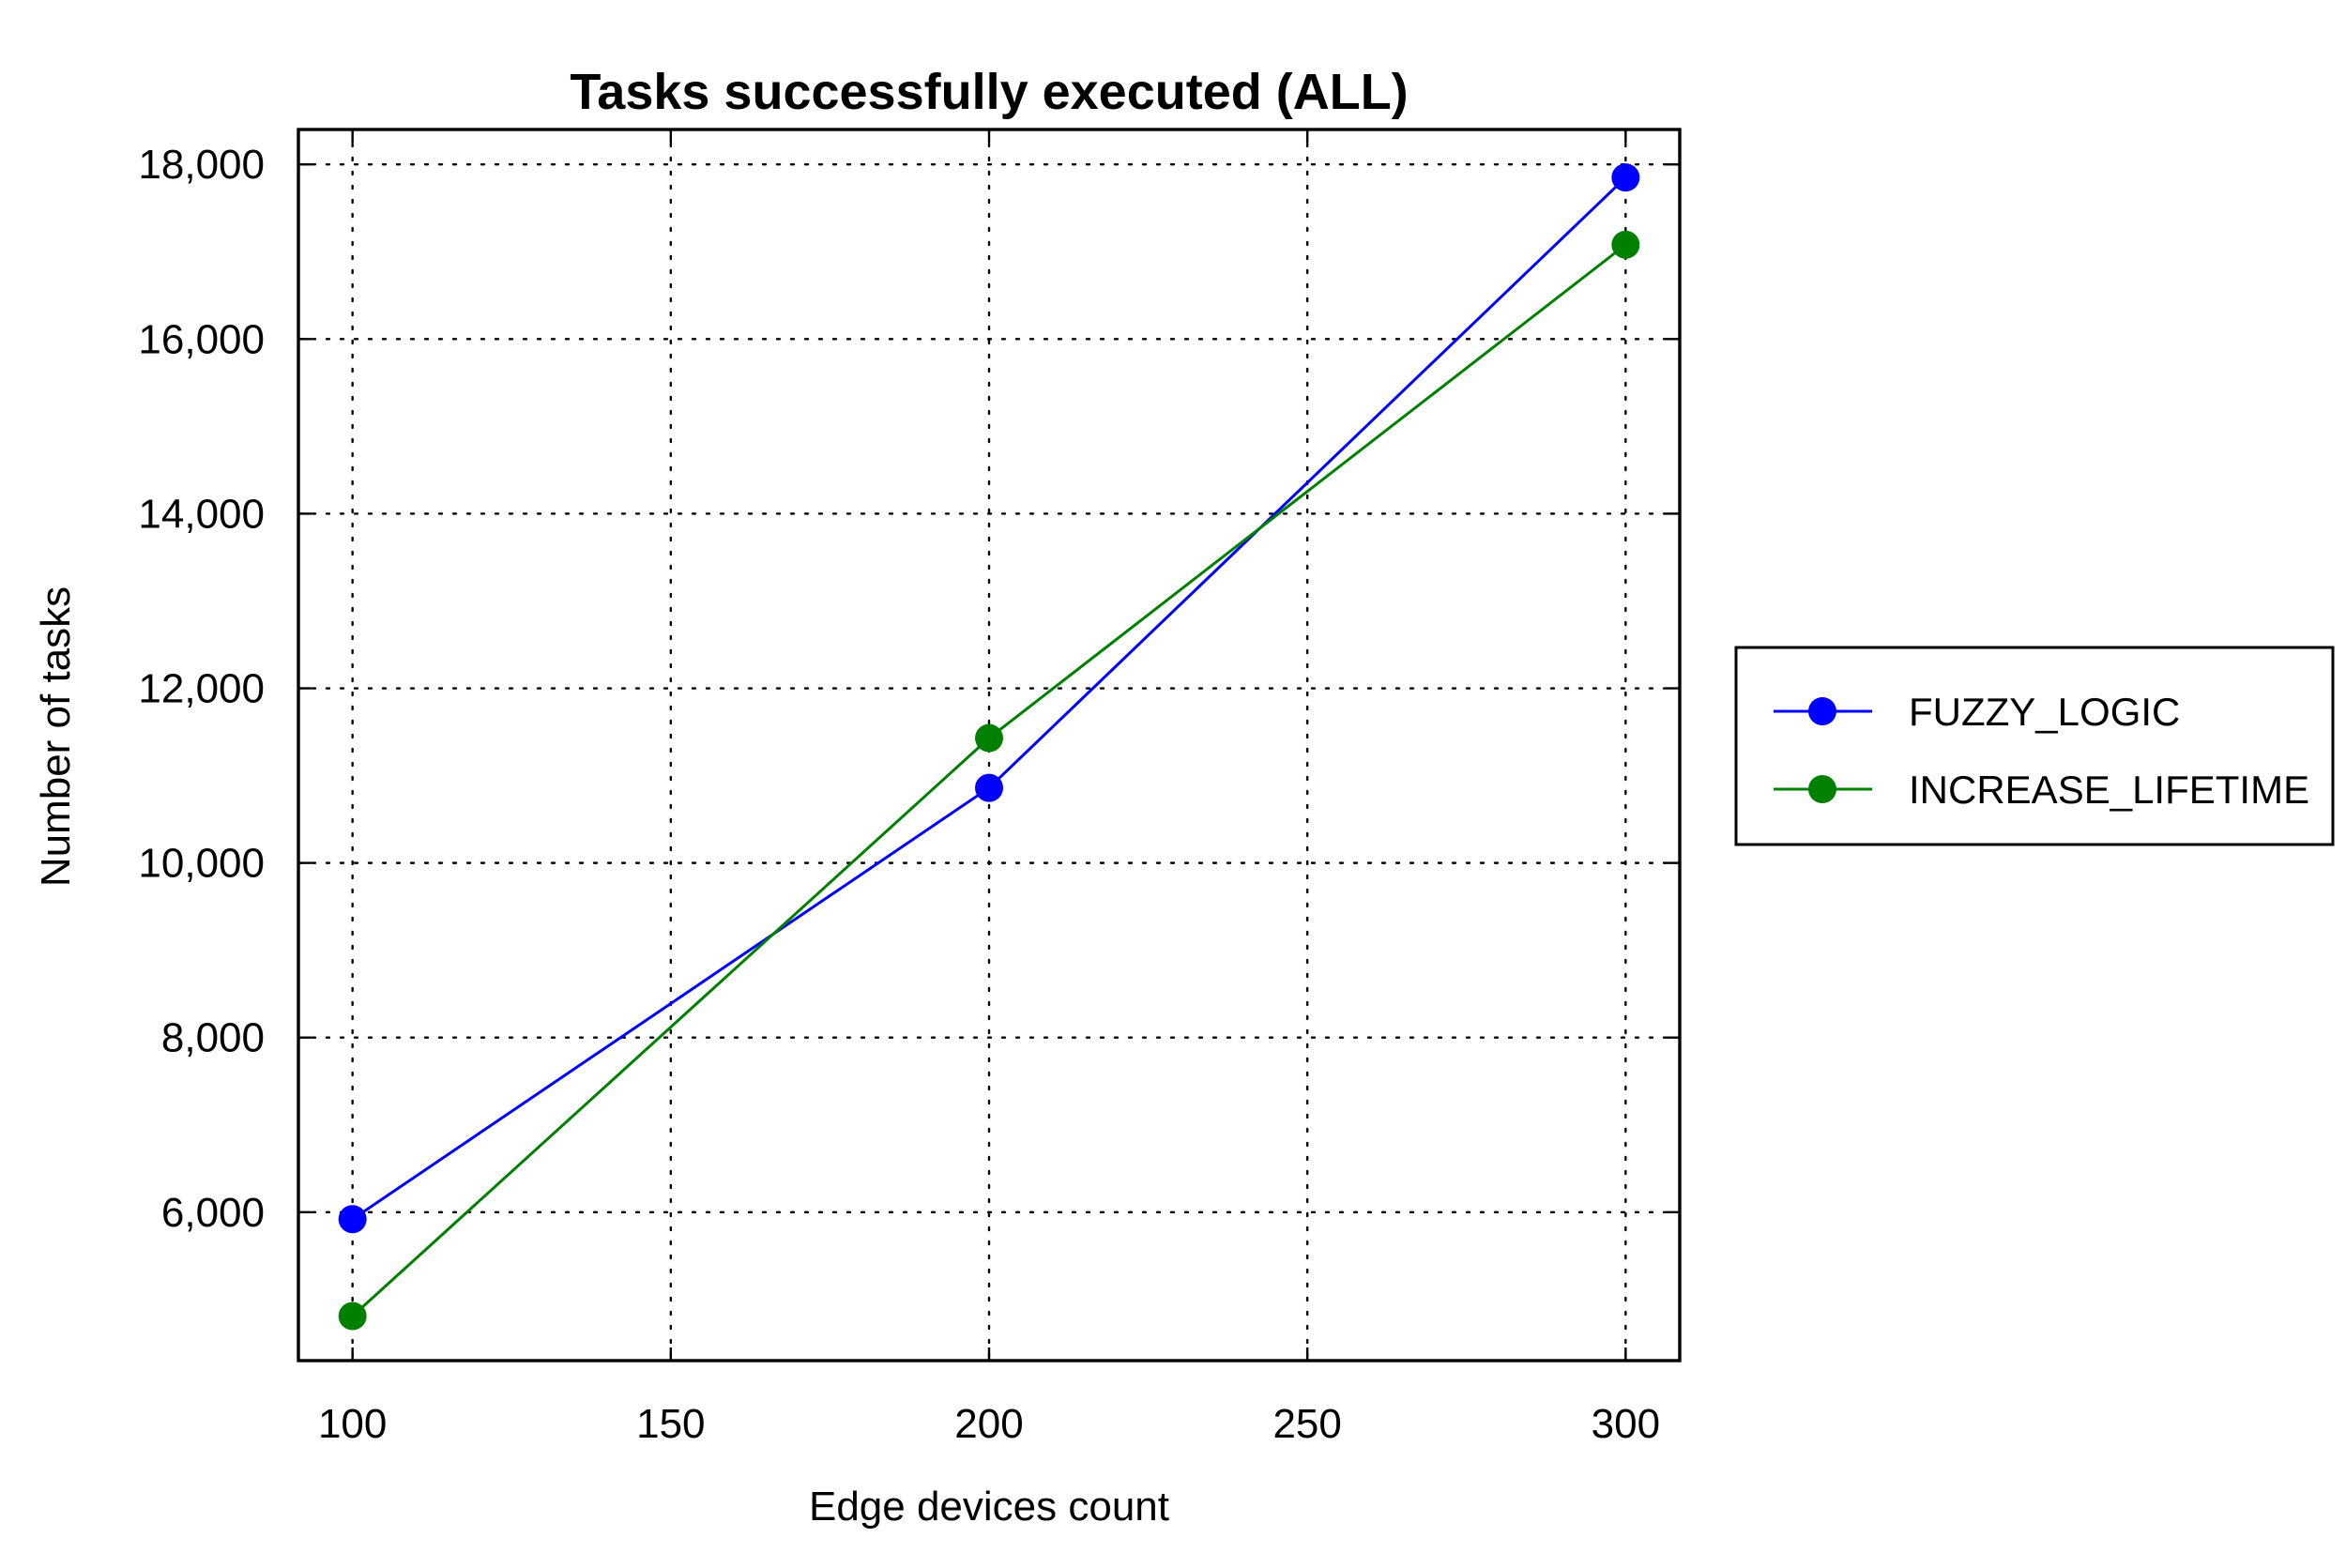 Image resolution: width=2346 pixels, height=1568 pixels. Describe the element at coordinates (56, 736) in the screenshot. I see `y-axis-label: Number of tasks` at that location.